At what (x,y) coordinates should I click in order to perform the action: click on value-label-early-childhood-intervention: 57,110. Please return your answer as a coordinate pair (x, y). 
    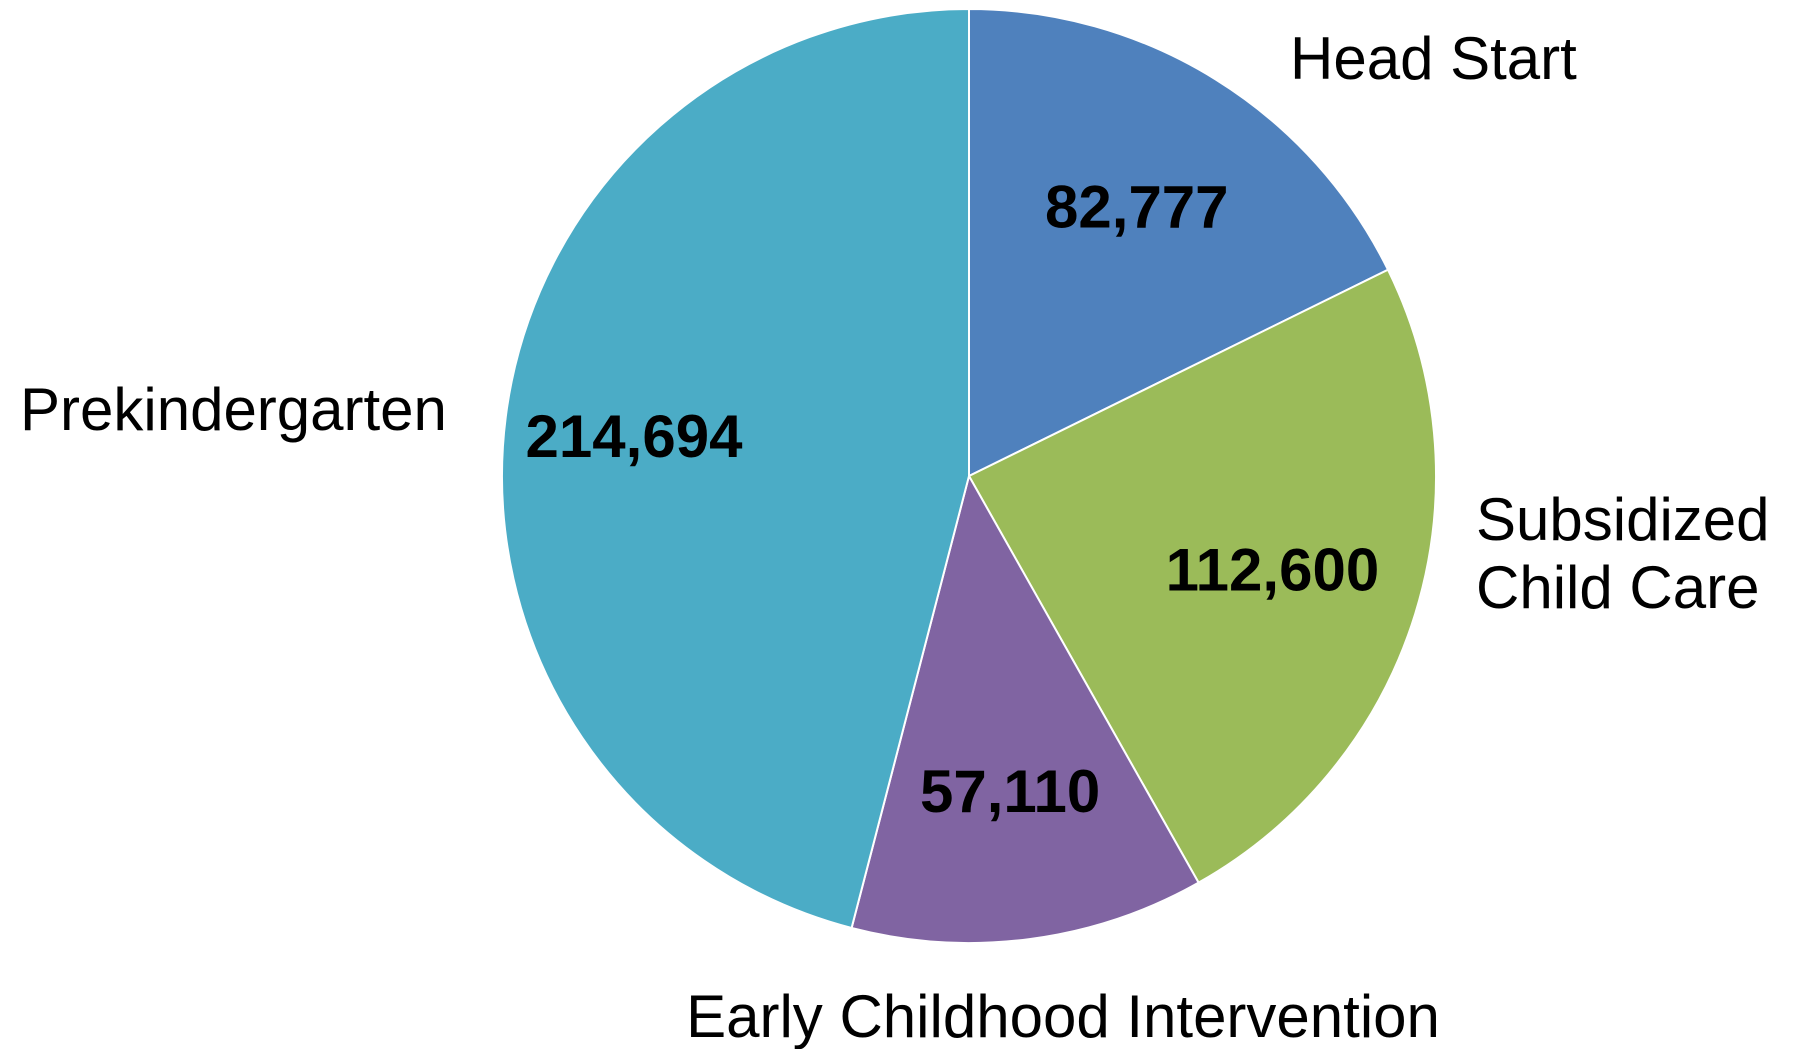
    Looking at the image, I should click on (1010, 791).